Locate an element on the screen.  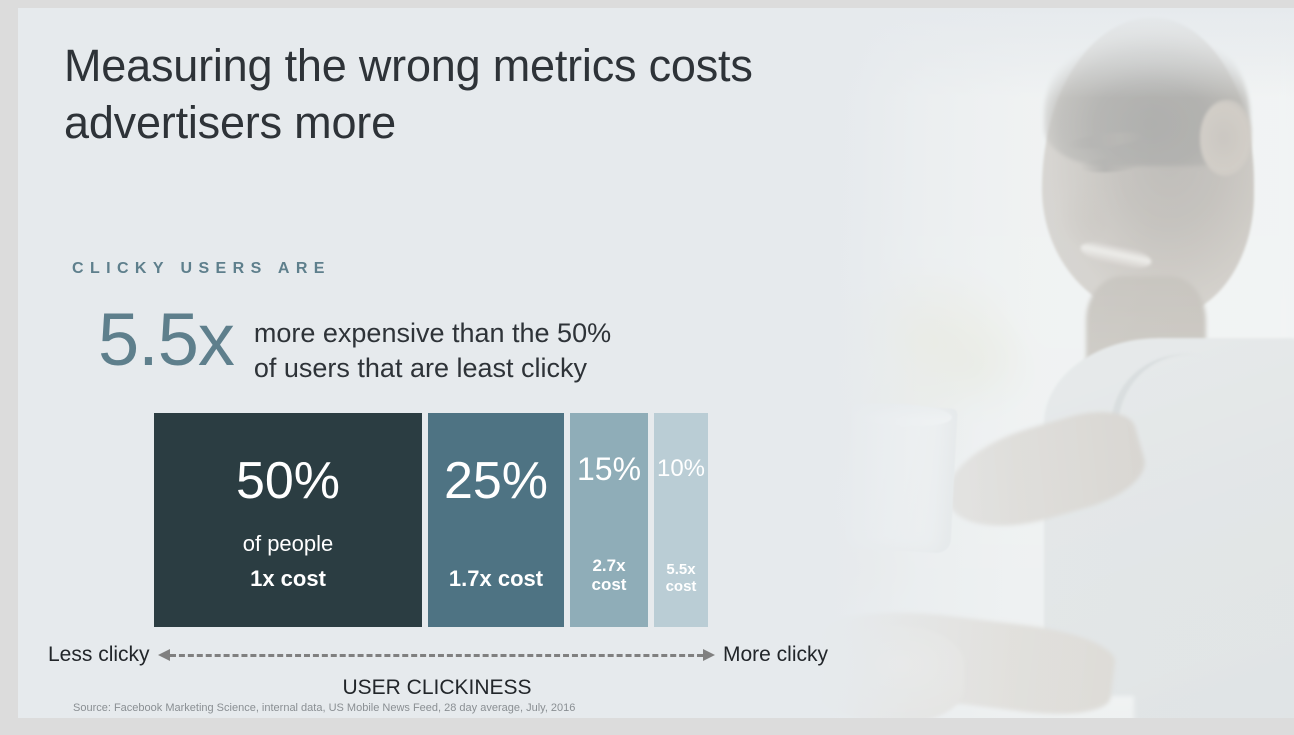
bar-segment: 50% of people 1x cost is located at coordinates (288, 520).